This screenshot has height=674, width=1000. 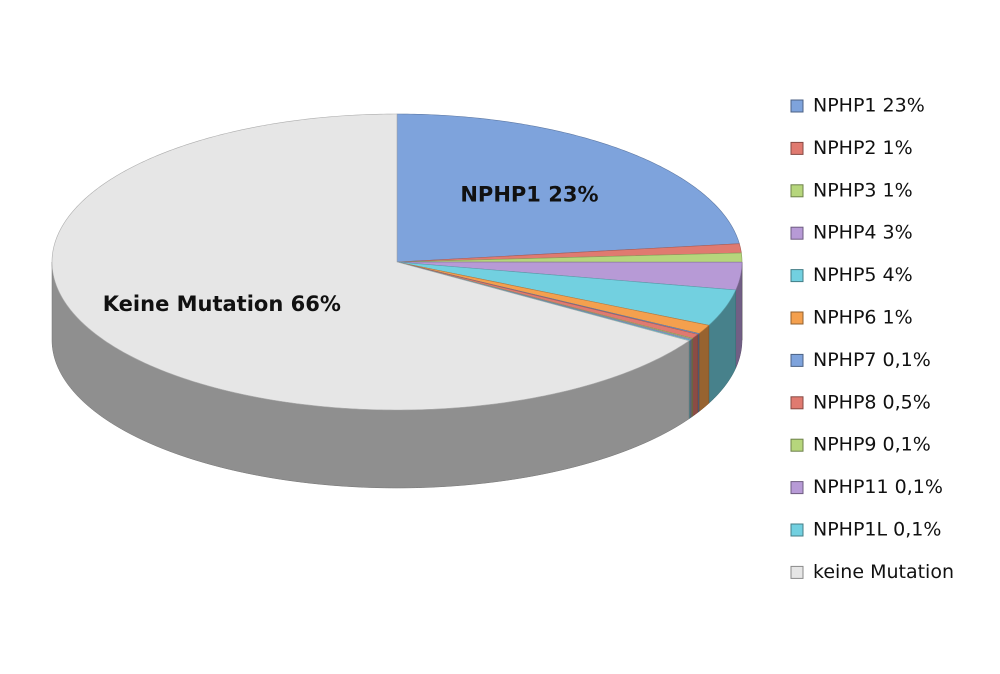 I want to click on legend-label: NPHP2 1%, so click(x=863, y=148).